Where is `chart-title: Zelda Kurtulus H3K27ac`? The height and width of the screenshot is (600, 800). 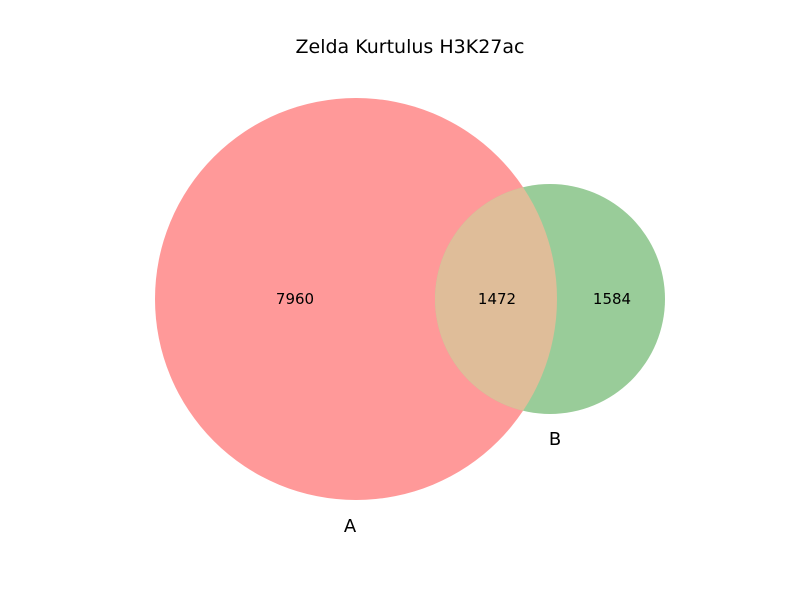 chart-title: Zelda Kurtulus H3K27ac is located at coordinates (410, 47).